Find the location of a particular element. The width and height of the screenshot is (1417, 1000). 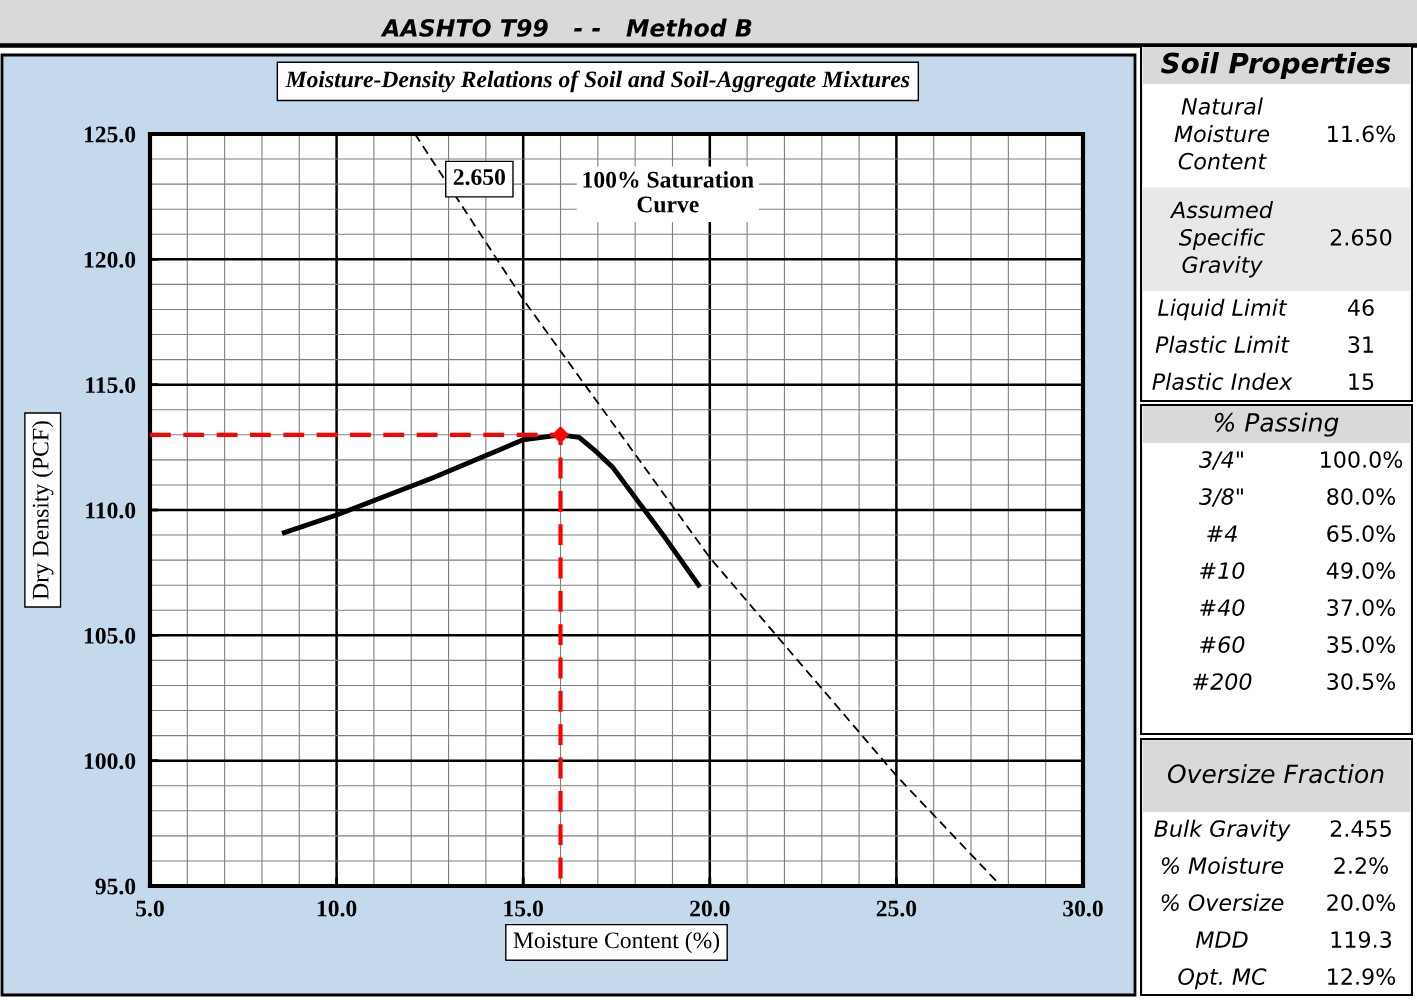

x-tick-label: 30.0 is located at coordinates (1083, 908).